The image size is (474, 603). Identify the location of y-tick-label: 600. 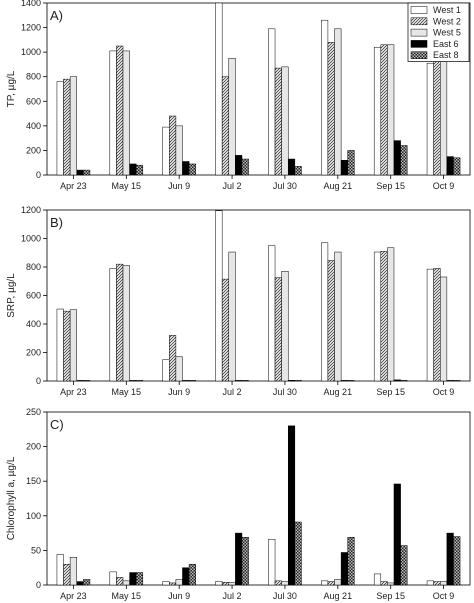
(33, 101).